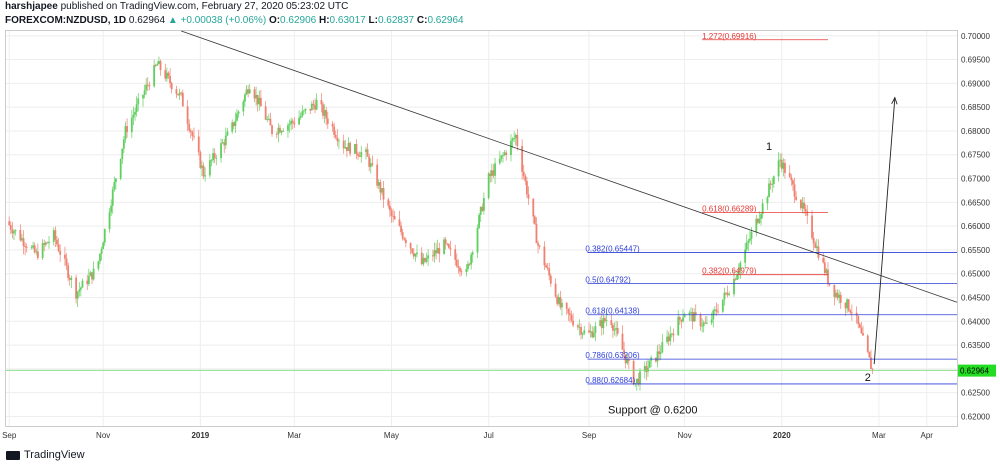  I want to click on low-value: 0.62837, so click(396, 20).